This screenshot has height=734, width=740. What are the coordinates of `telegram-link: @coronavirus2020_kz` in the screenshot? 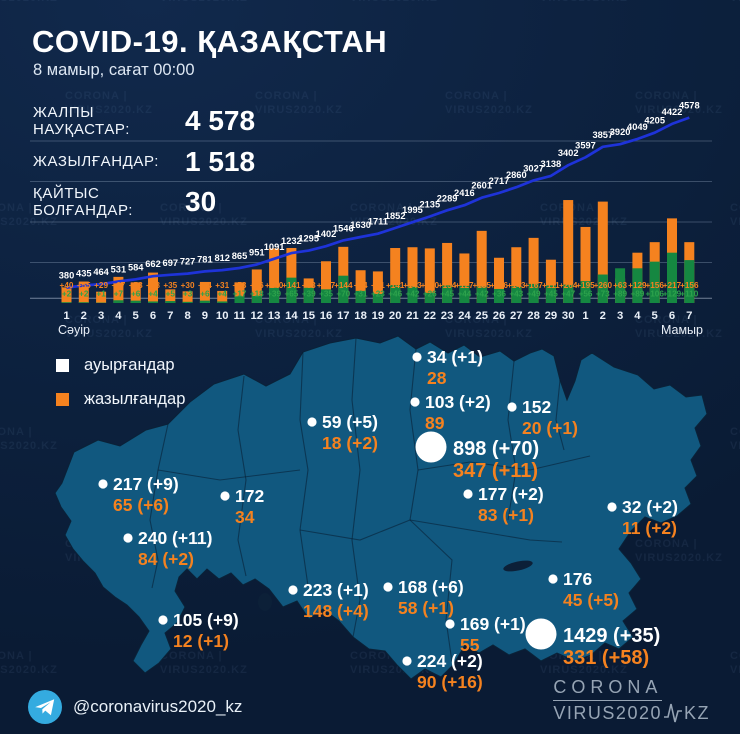 It's located at (135, 707).